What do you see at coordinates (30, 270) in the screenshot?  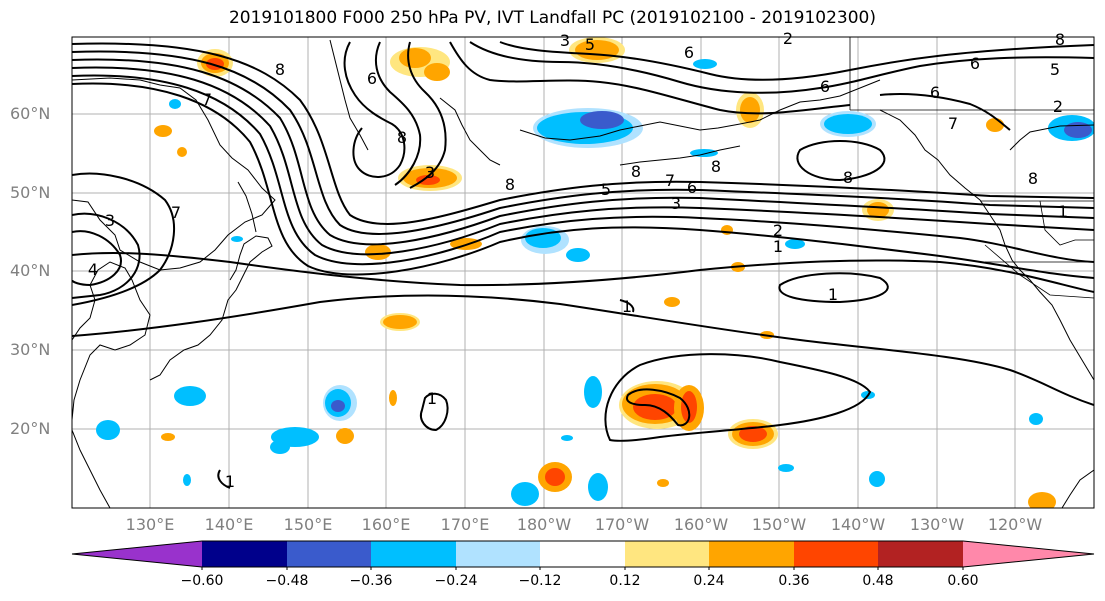 I see `lat-label: 40°N` at bounding box center [30, 270].